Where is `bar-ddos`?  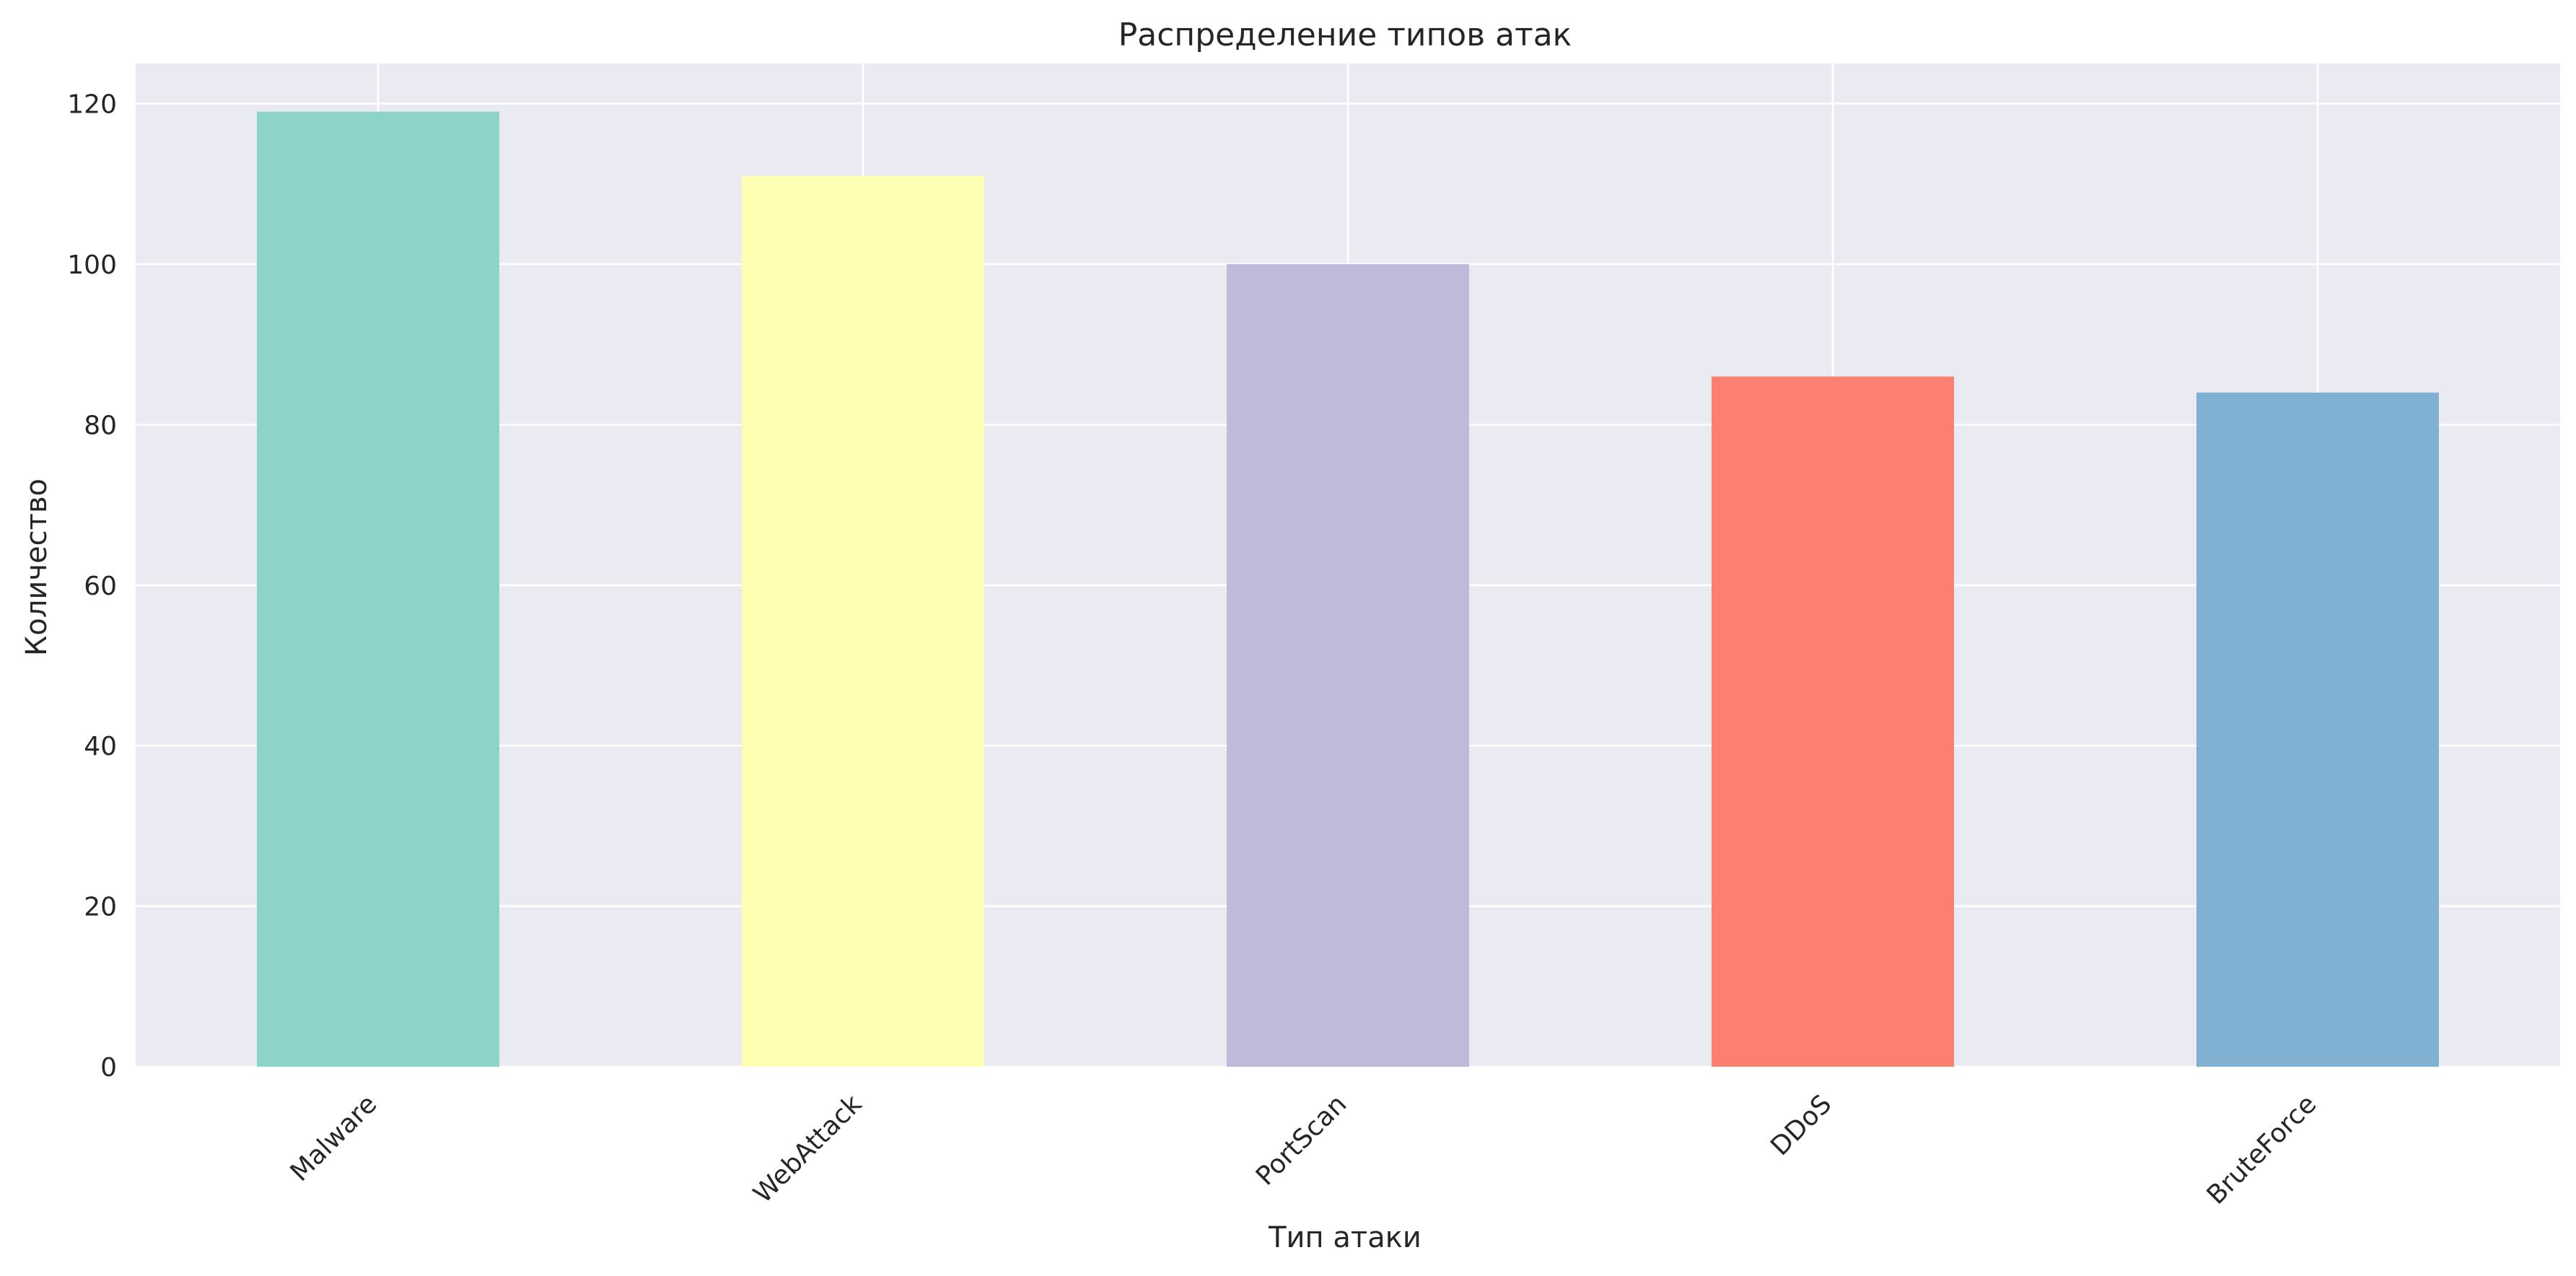
bar-ddos is located at coordinates (1833, 721).